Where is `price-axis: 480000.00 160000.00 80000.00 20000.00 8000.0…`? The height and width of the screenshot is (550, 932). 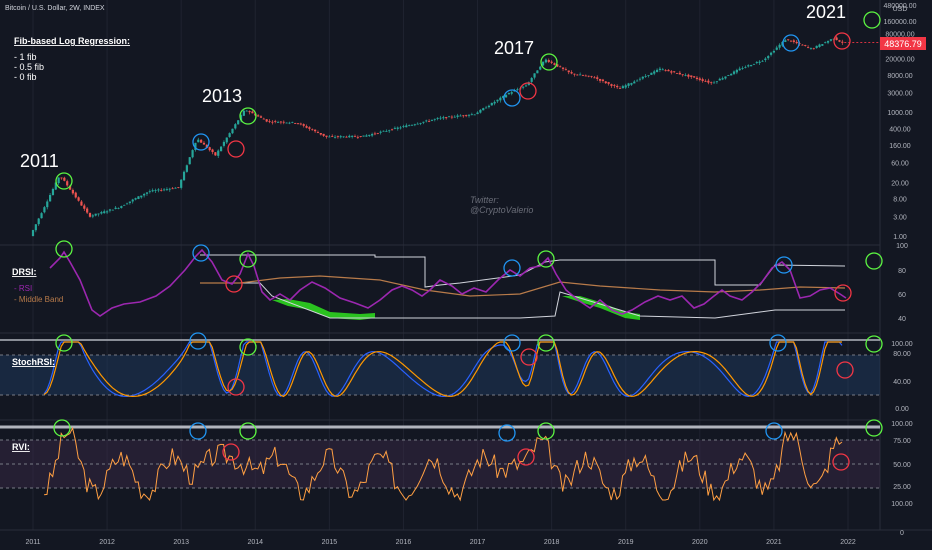 price-axis: 480000.00 160000.00 80000.00 20000.00 8000.0… is located at coordinates (899, 122).